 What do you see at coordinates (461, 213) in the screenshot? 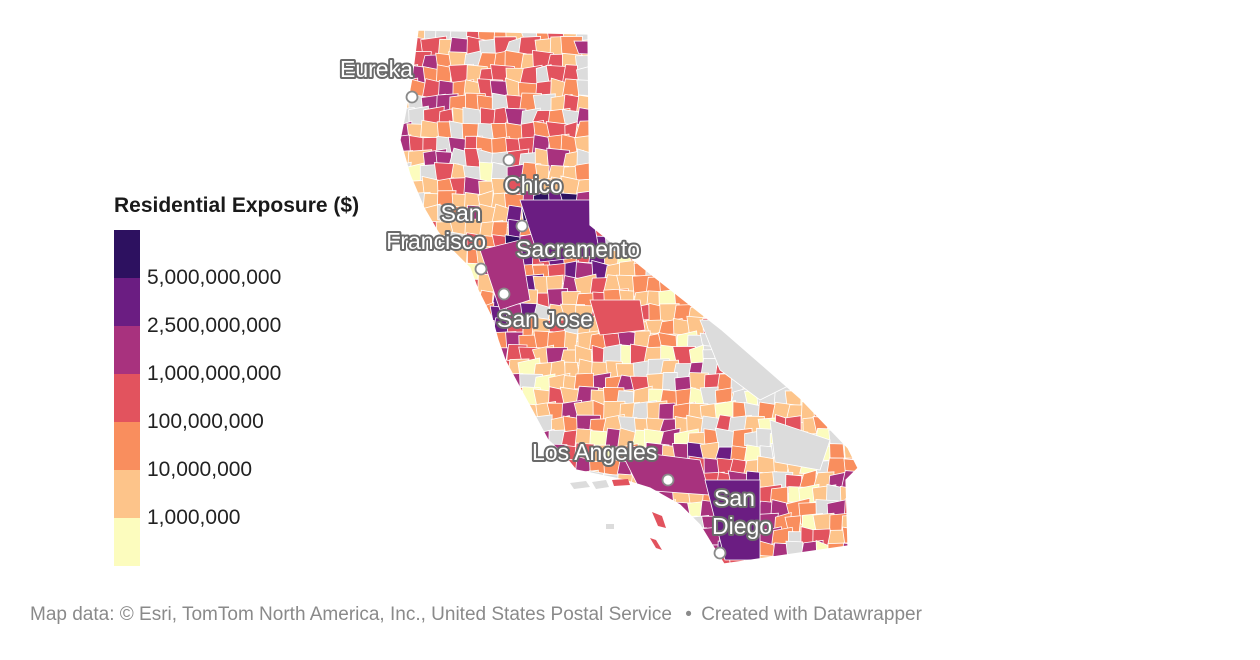
I see `san-francisco-line-1: San` at bounding box center [461, 213].